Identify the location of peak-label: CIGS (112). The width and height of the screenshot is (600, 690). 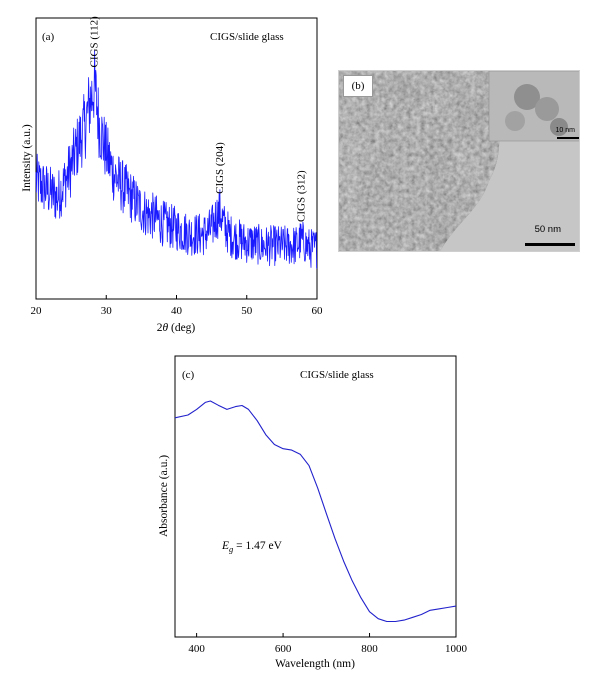
(94, 42).